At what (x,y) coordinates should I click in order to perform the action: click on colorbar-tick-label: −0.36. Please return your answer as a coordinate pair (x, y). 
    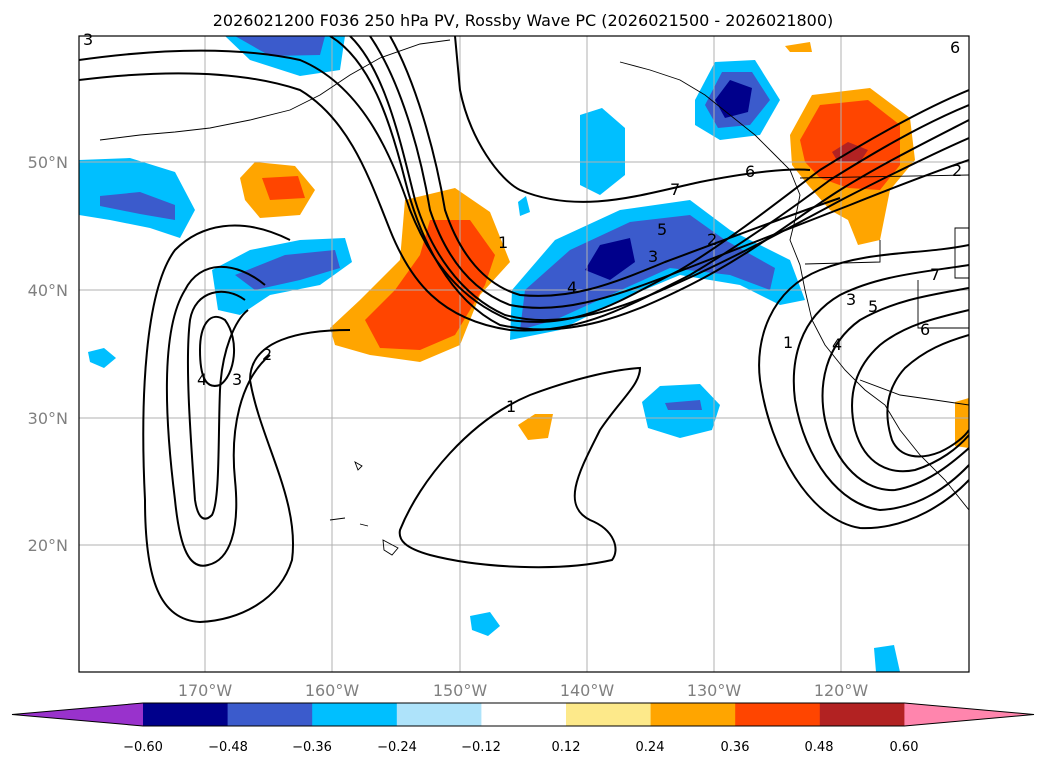
    Looking at the image, I should click on (312, 747).